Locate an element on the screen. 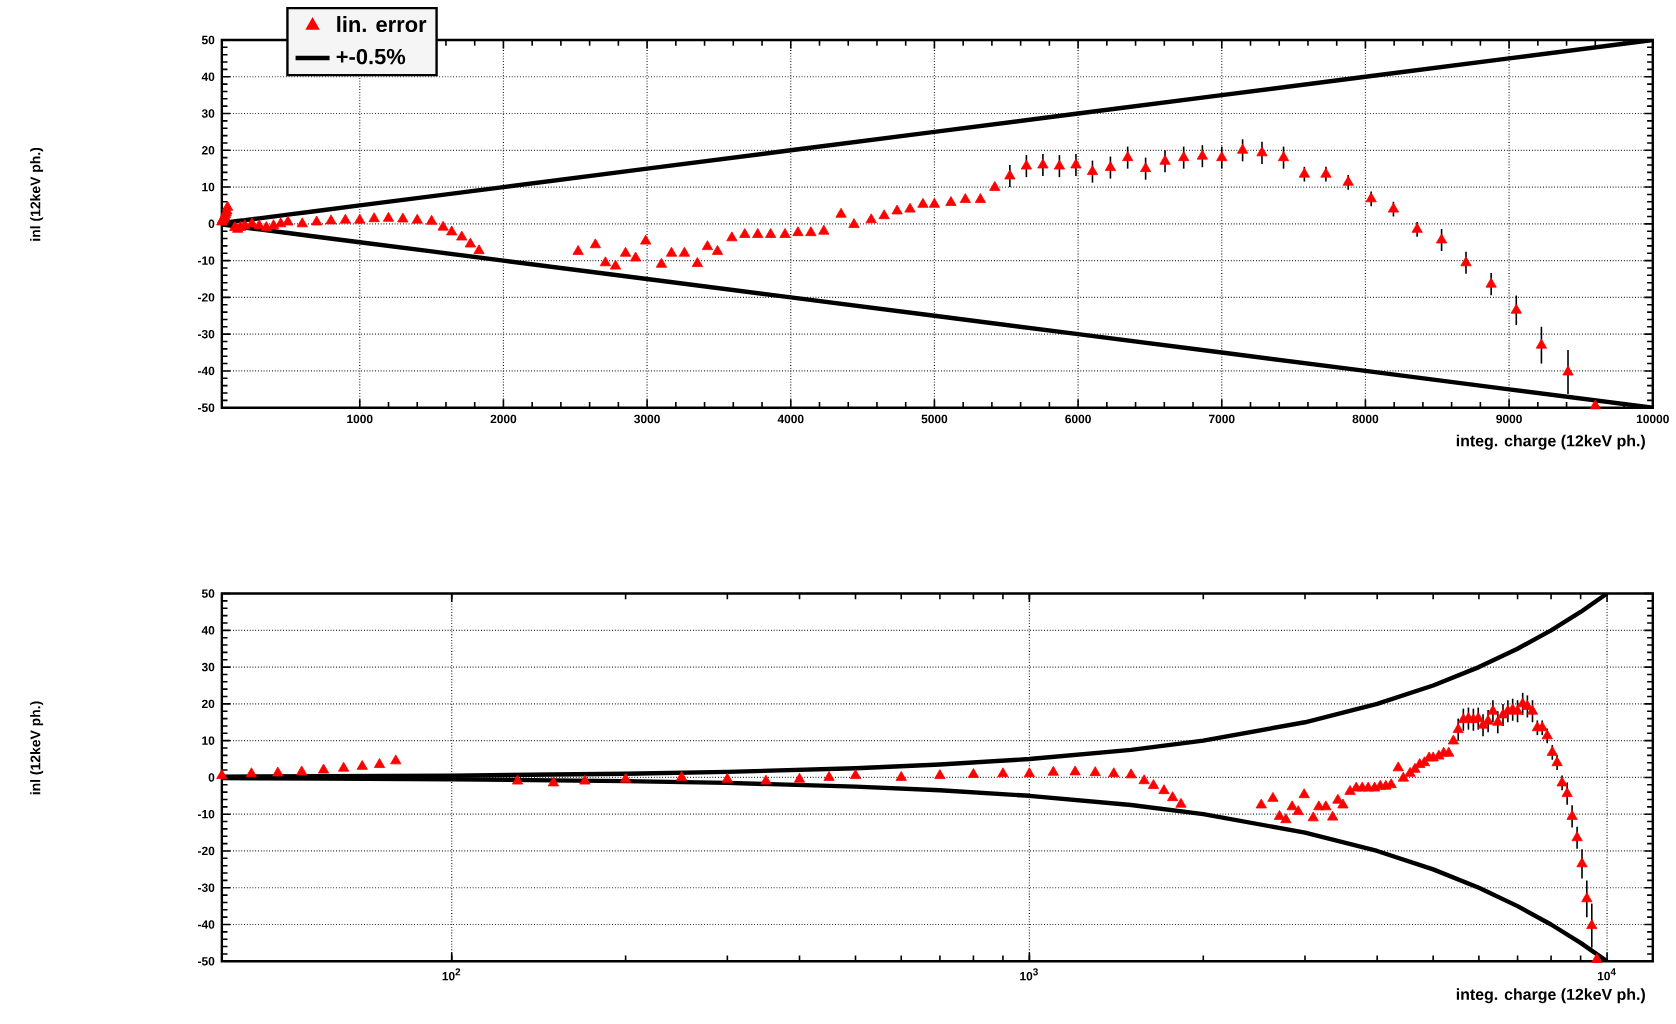  legend-label: +-0.5% is located at coordinates (371, 57).